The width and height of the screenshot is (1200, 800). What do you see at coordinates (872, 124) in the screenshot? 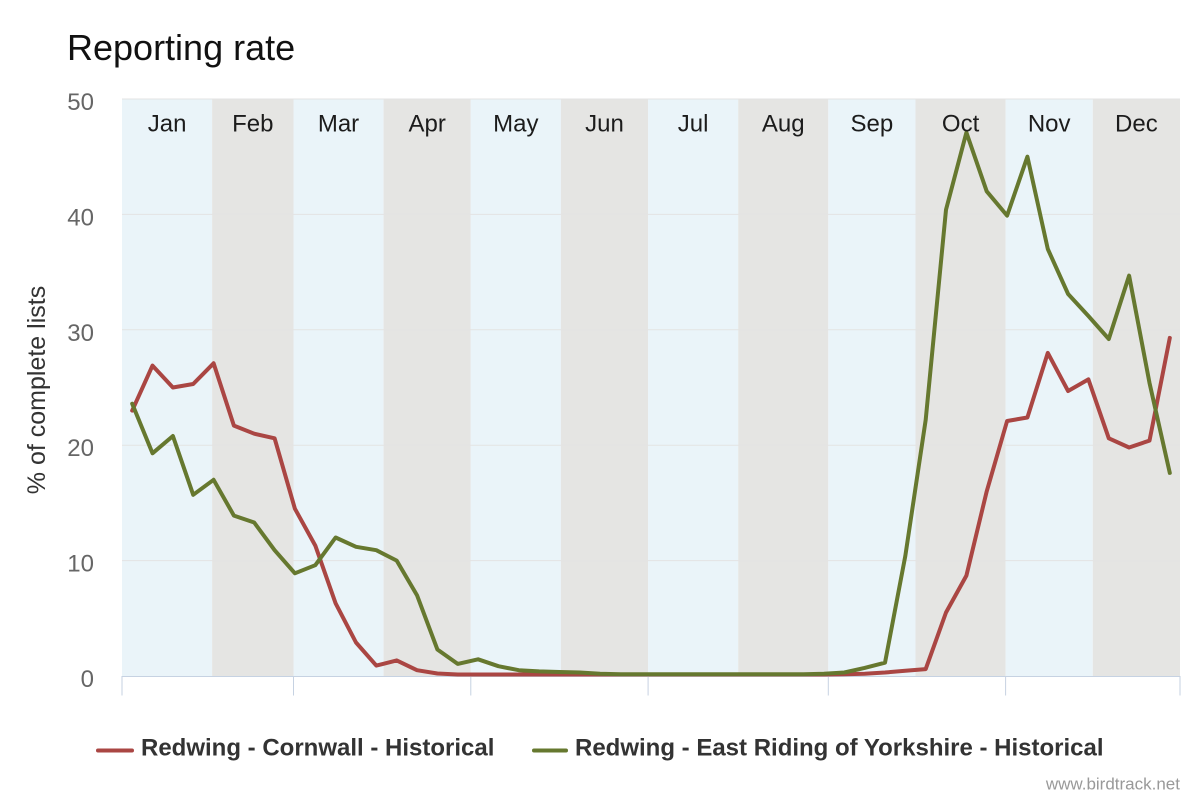
I see `svg-text: Sep` at bounding box center [872, 124].